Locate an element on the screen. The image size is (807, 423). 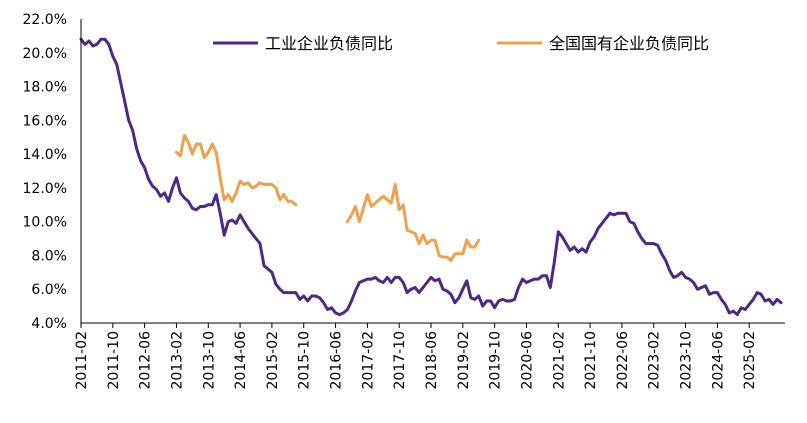
y-tick-label: 18.0% is located at coordinates (45, 88).